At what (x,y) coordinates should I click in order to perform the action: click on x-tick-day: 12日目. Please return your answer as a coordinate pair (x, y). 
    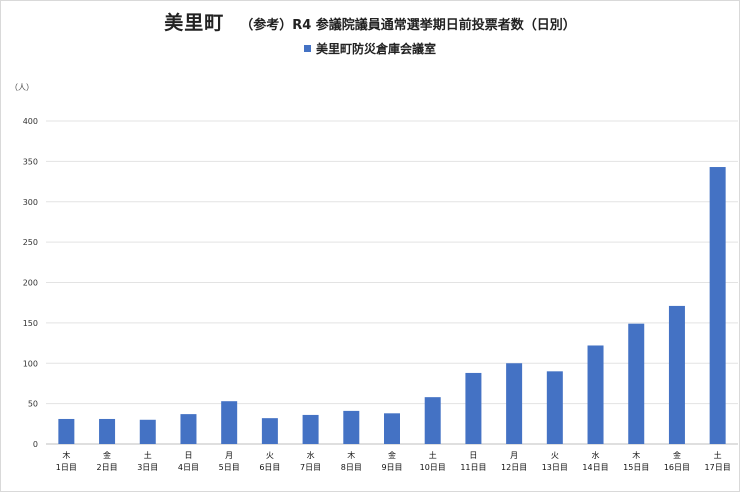
    Looking at the image, I should click on (514, 467).